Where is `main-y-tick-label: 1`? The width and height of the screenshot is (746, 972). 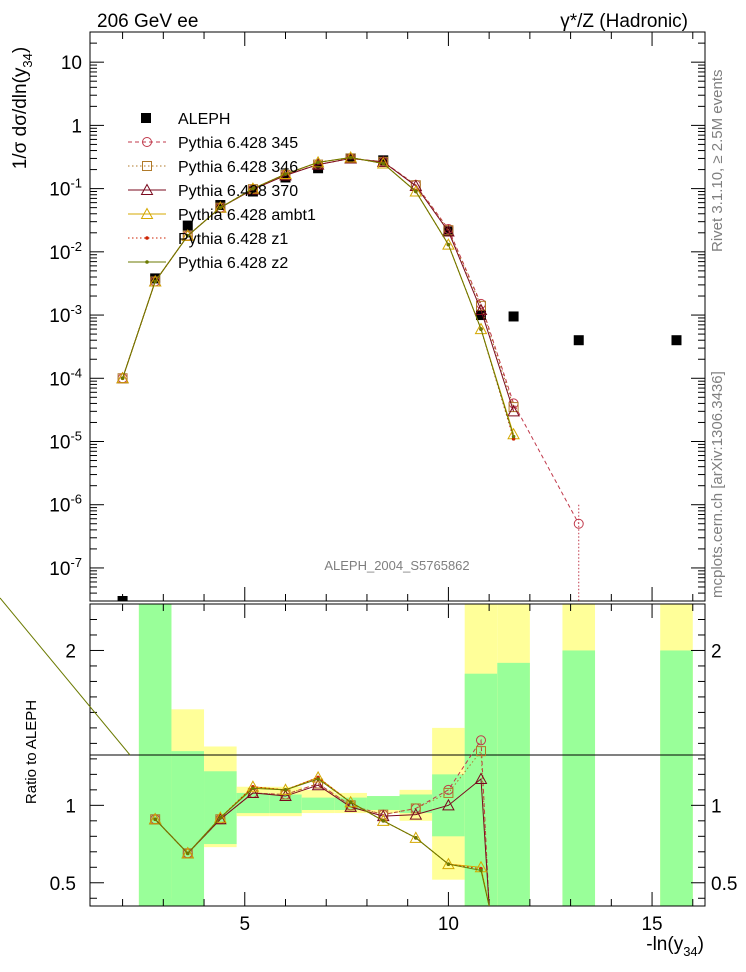
main-y-tick-label: 1 is located at coordinates (76, 126).